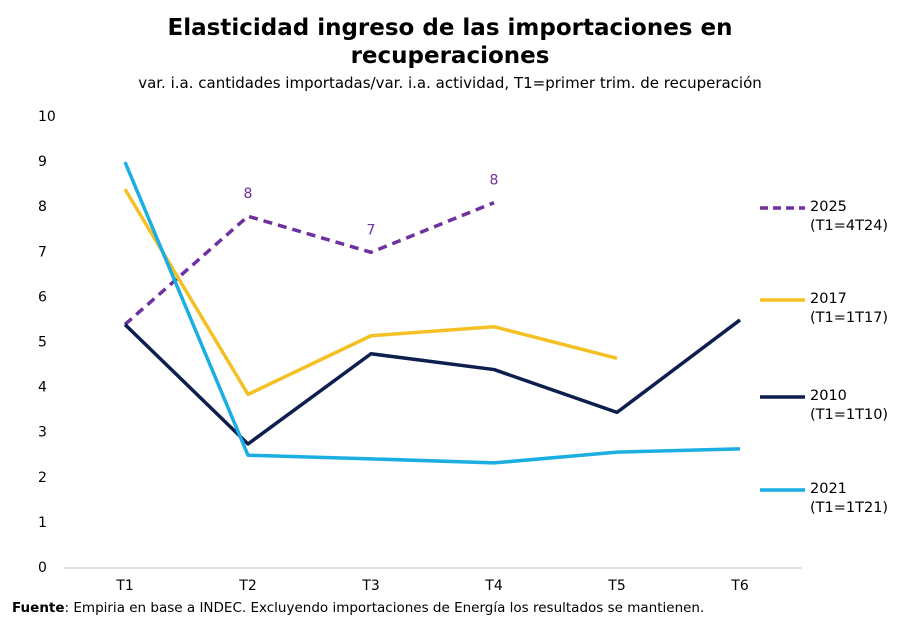 The height and width of the screenshot is (629, 900). I want to click on source-label: Fuente, so click(38, 608).